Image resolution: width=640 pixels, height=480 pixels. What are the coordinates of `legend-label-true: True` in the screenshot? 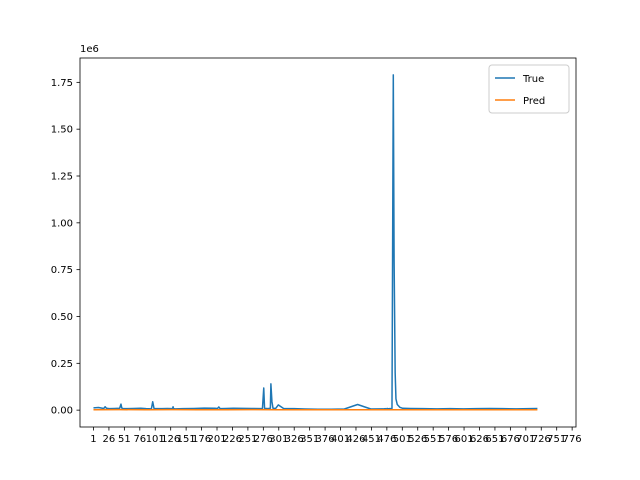 It's located at (533, 79).